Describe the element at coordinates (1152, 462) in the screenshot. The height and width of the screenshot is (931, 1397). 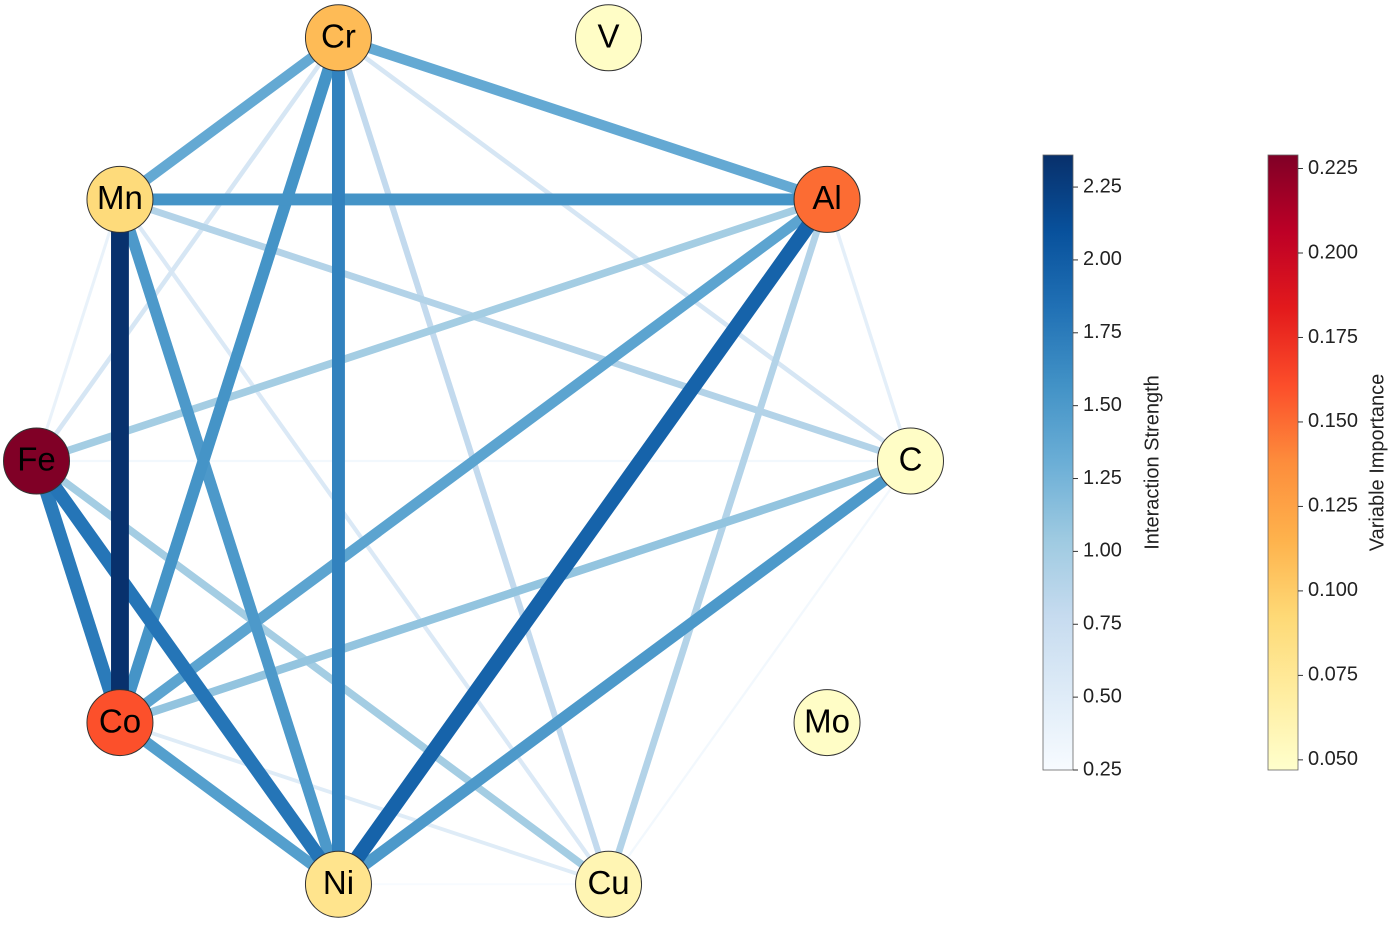
I see `colorbar-title: Interaction Strength` at that location.